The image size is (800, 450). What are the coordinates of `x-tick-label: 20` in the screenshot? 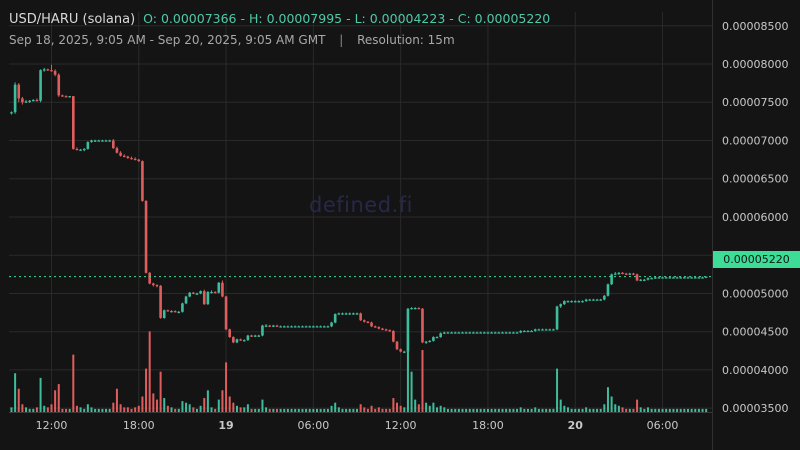 It's located at (576, 425).